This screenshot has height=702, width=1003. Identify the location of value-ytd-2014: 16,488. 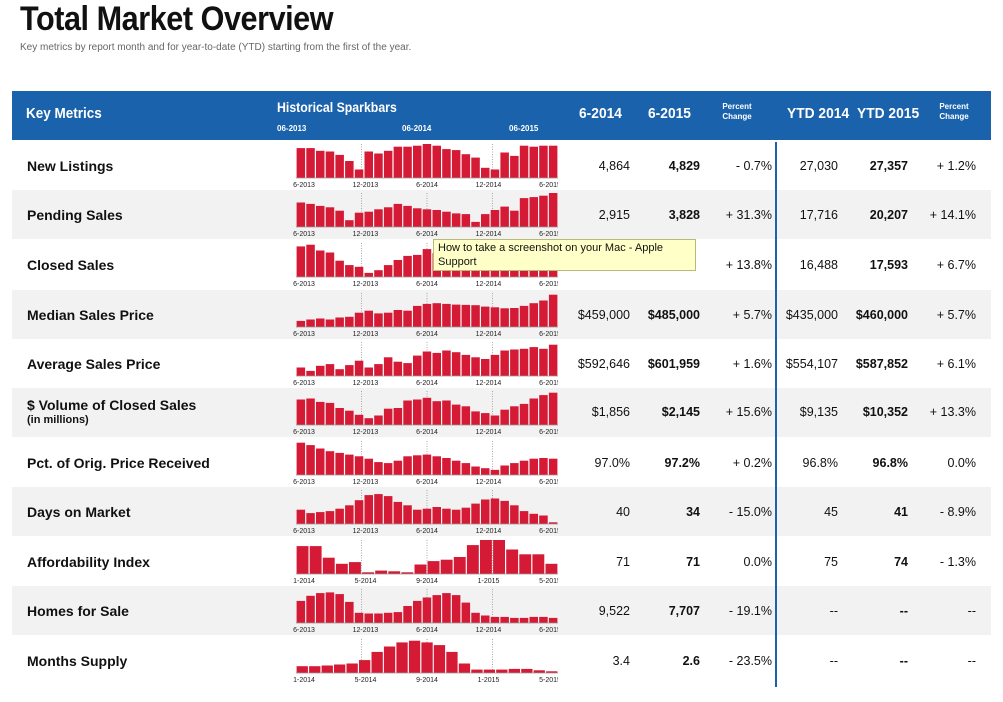
(818, 265).